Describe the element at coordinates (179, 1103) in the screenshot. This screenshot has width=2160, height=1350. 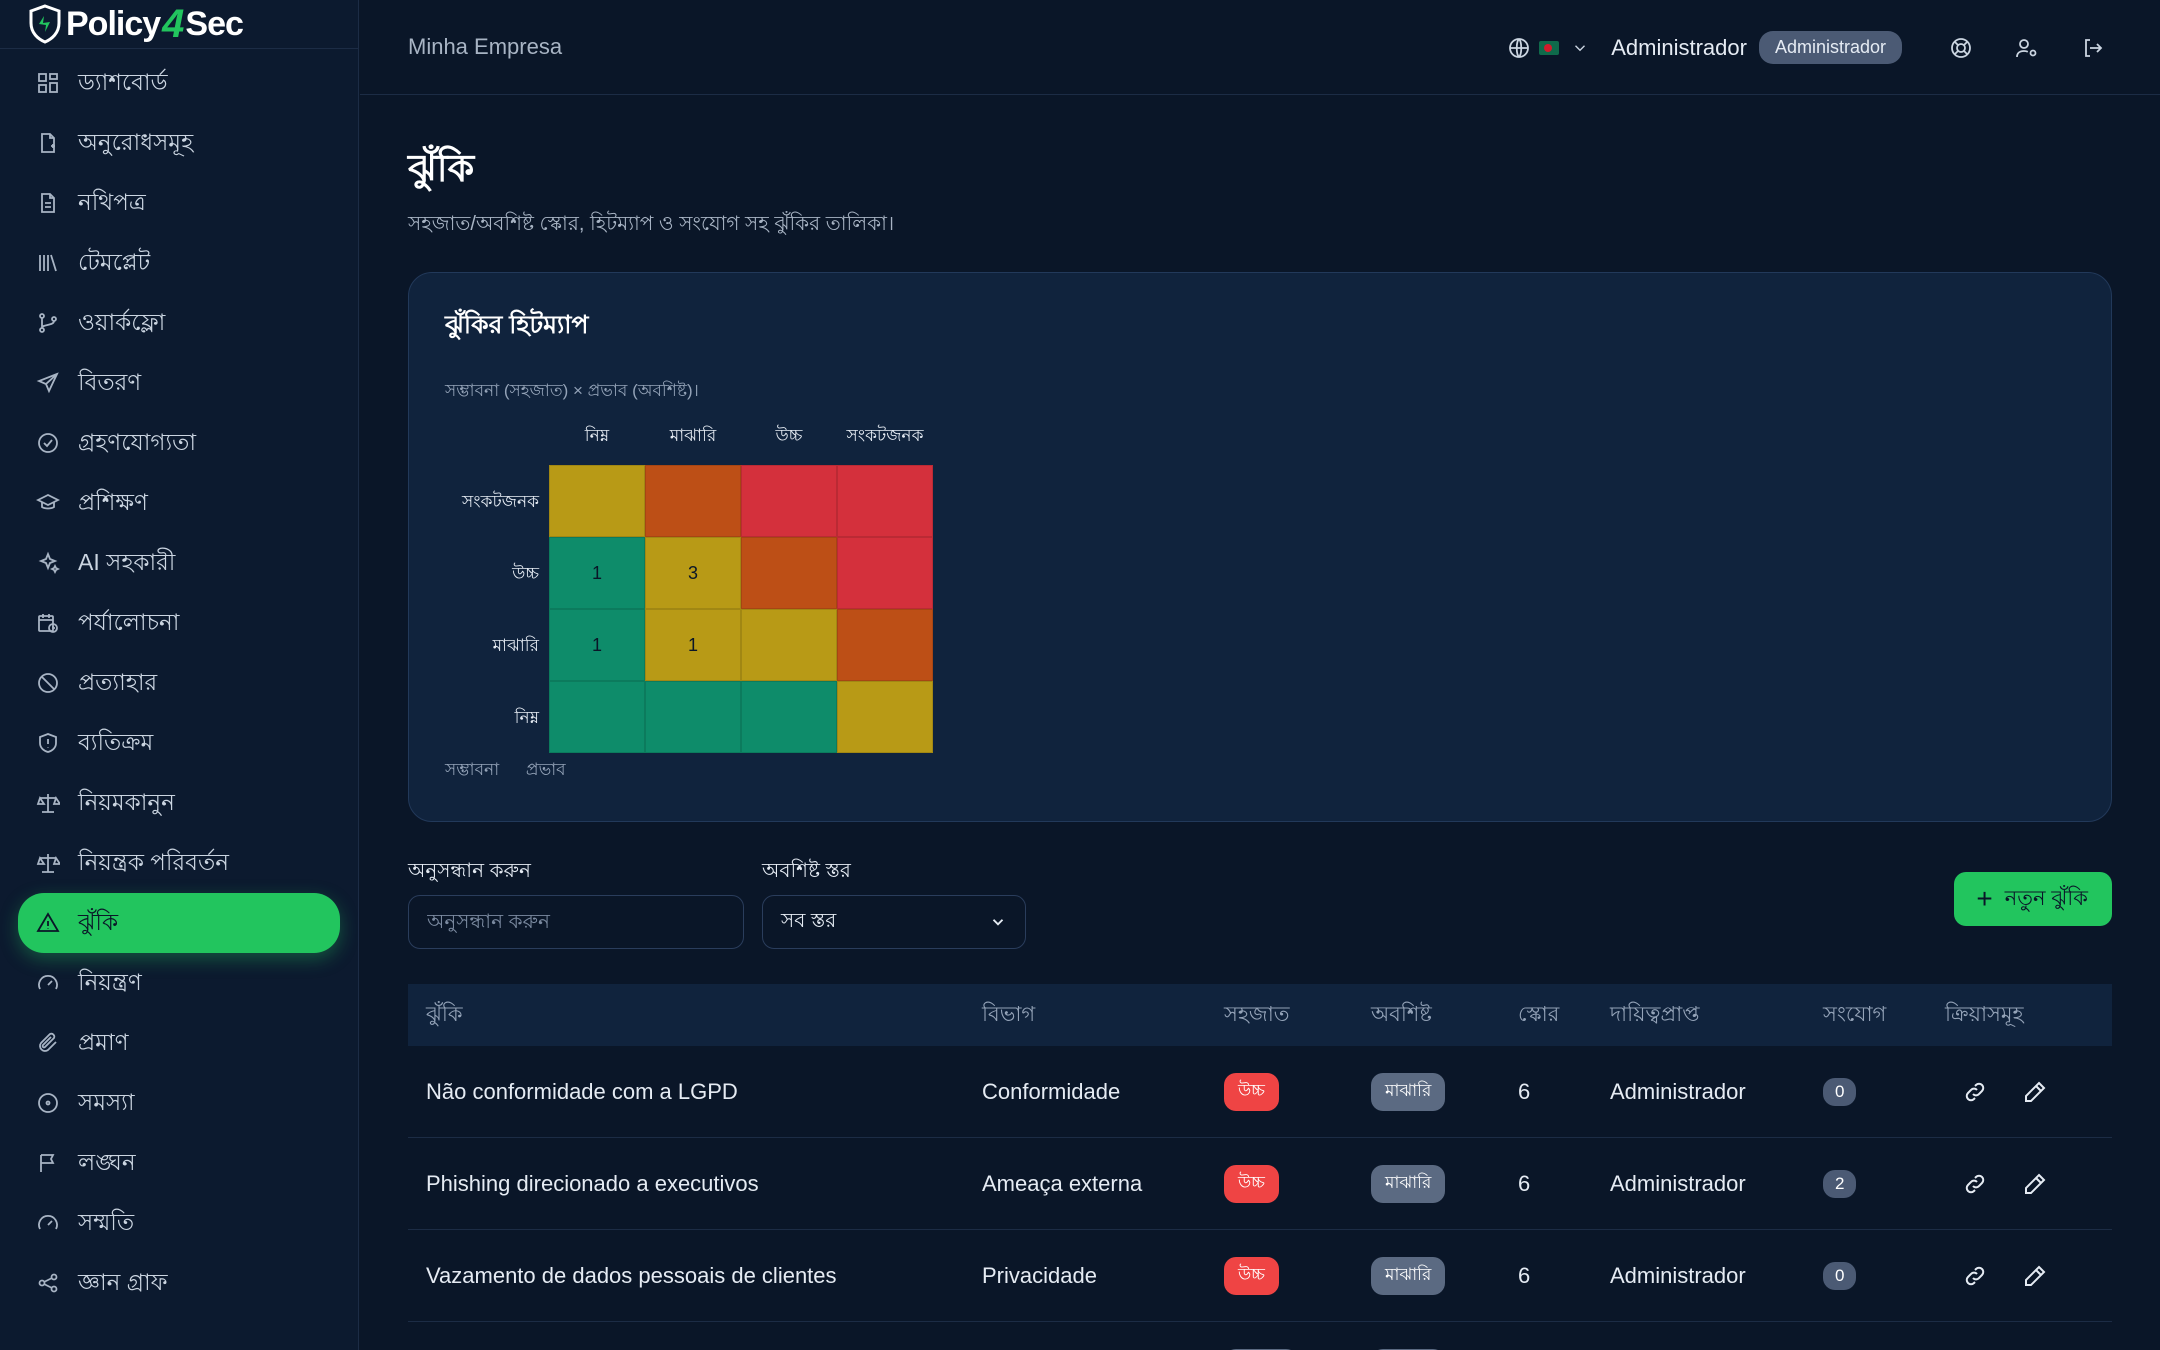
I see `sidebar-item: সমস্যা` at that location.